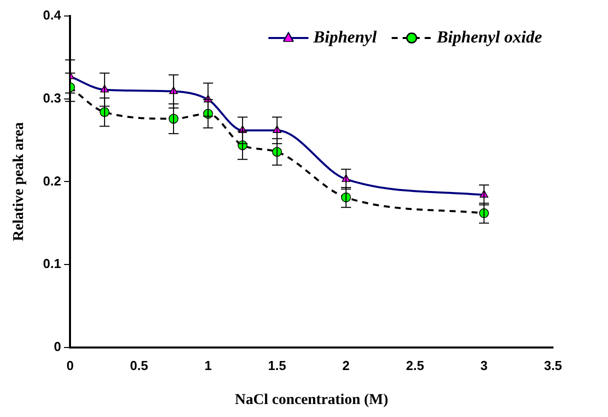  Describe the element at coordinates (58, 346) in the screenshot. I see `y-tick-label: 0` at that location.